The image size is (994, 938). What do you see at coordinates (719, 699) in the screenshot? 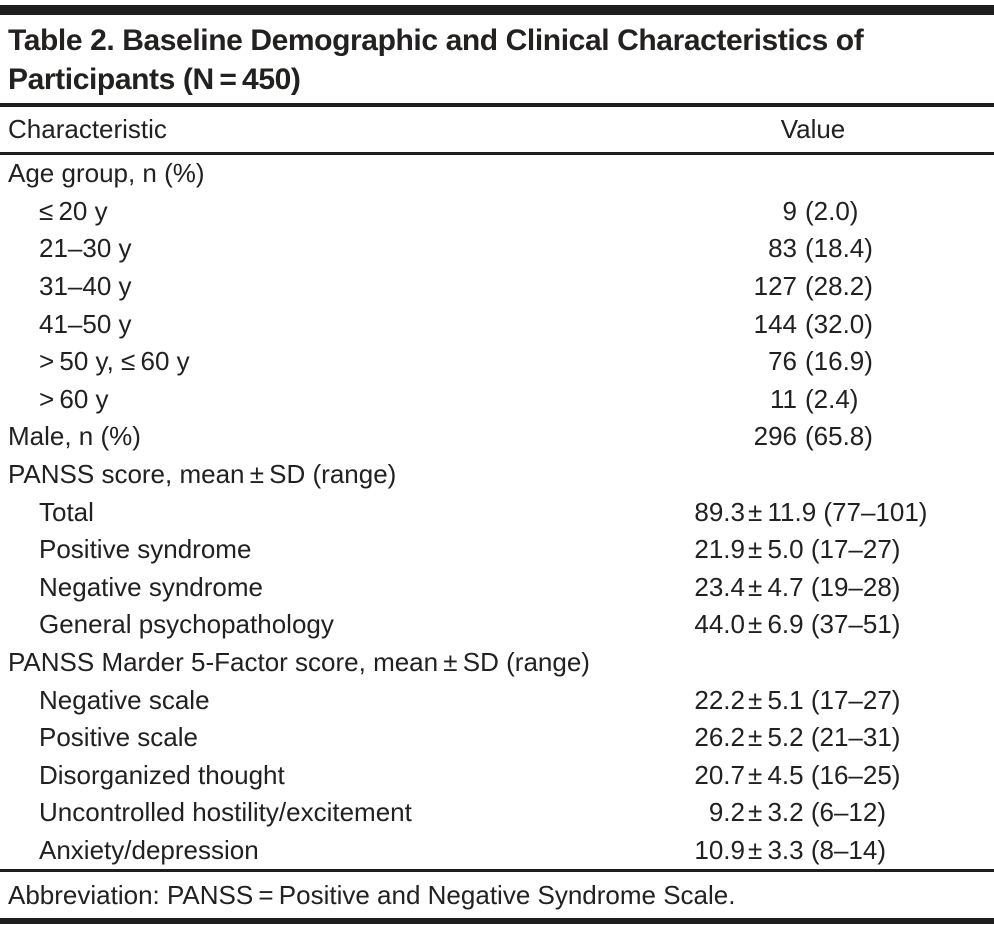
I see `value-mean: 22.2` at bounding box center [719, 699].